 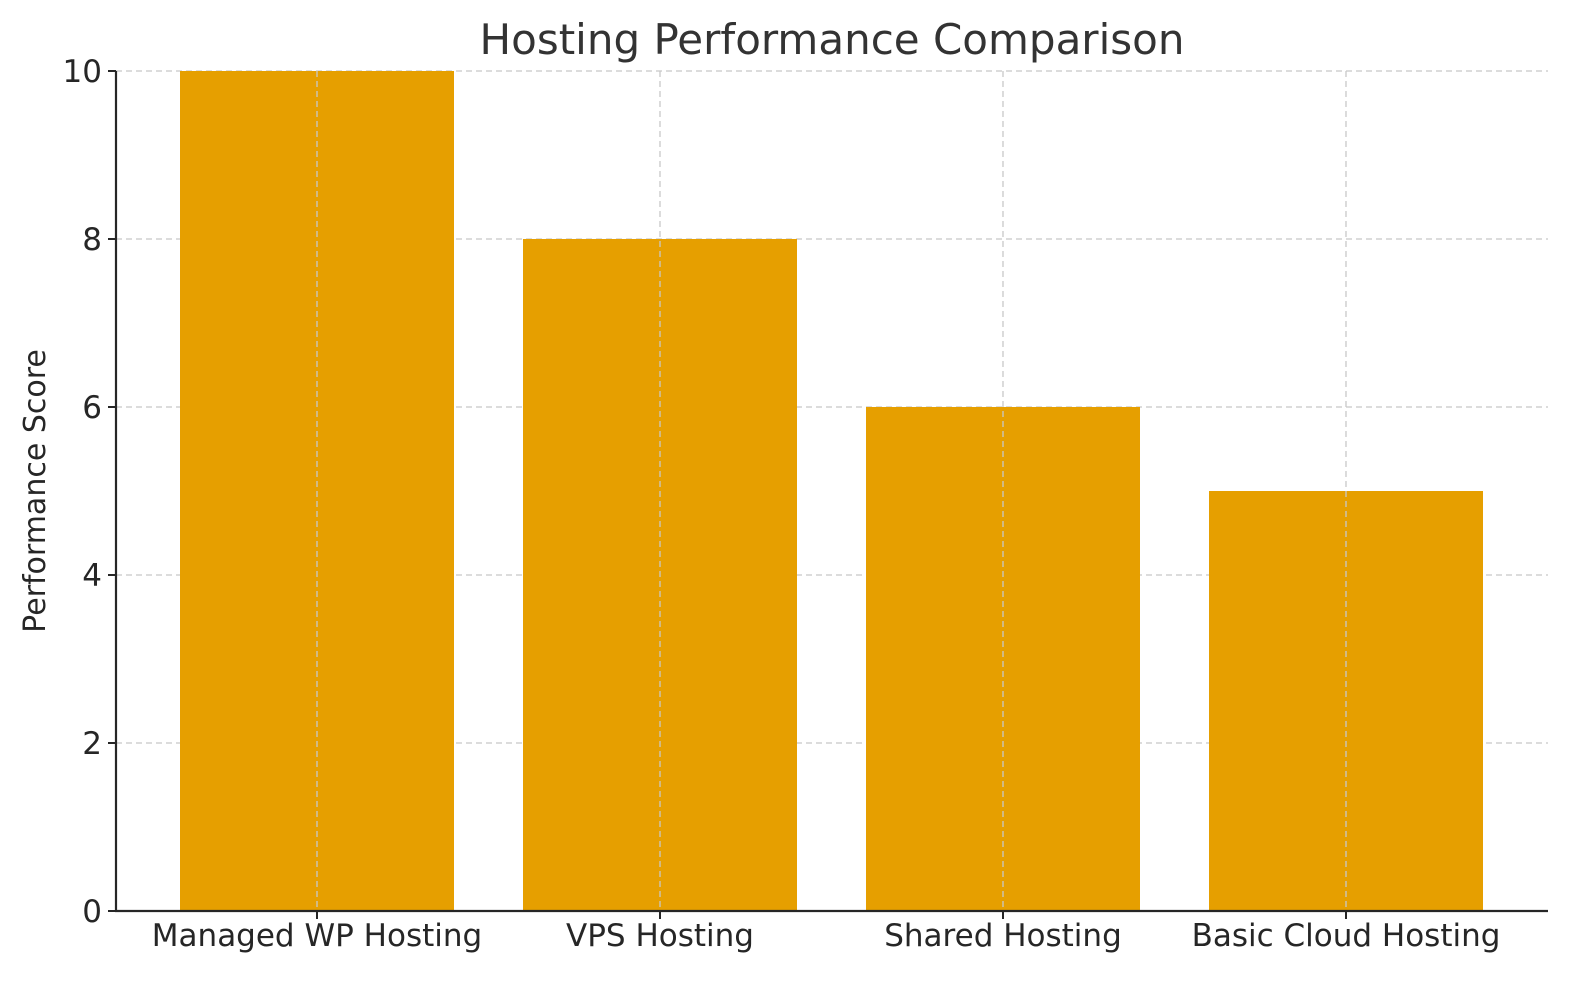 What do you see at coordinates (1346, 936) in the screenshot?
I see `x-tick-label: Basic Cloud Hosting` at bounding box center [1346, 936].